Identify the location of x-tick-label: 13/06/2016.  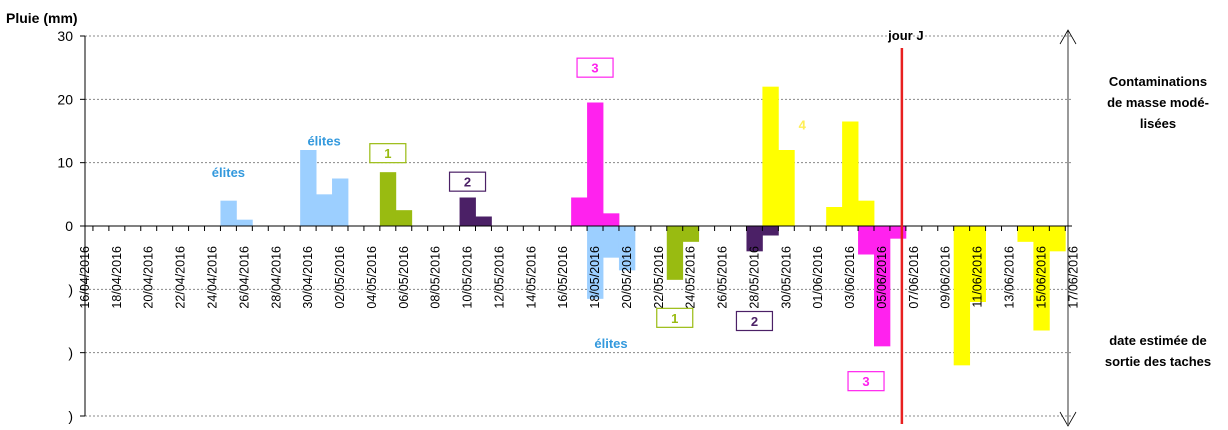
(1009, 277).